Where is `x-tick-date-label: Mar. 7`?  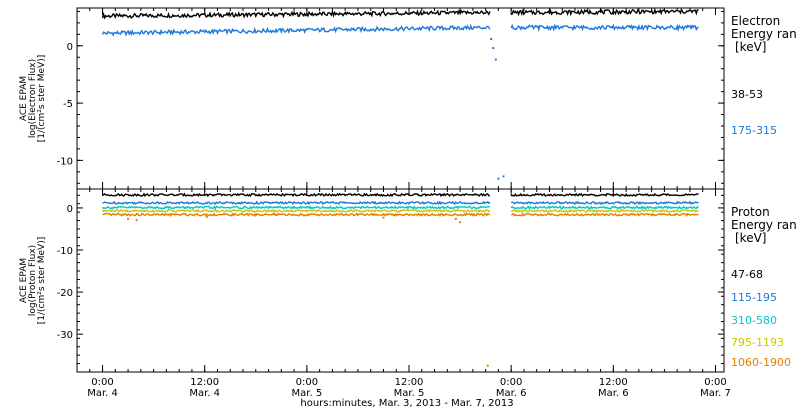 x-tick-date-label: Mar. 7 is located at coordinates (715, 393).